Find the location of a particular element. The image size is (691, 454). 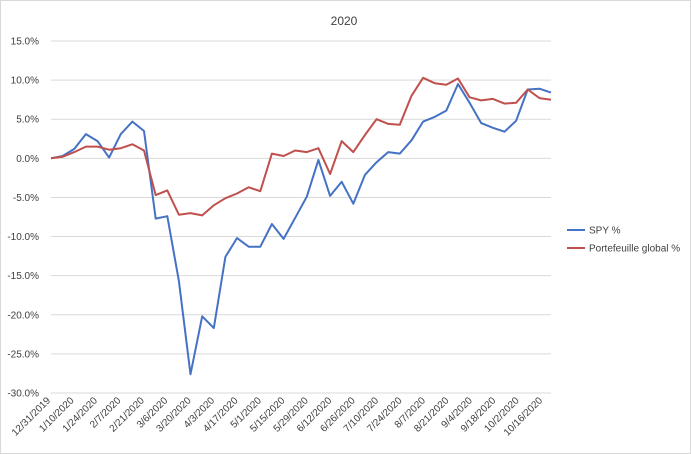

y-tick-label: -15.0% is located at coordinates (23, 276).